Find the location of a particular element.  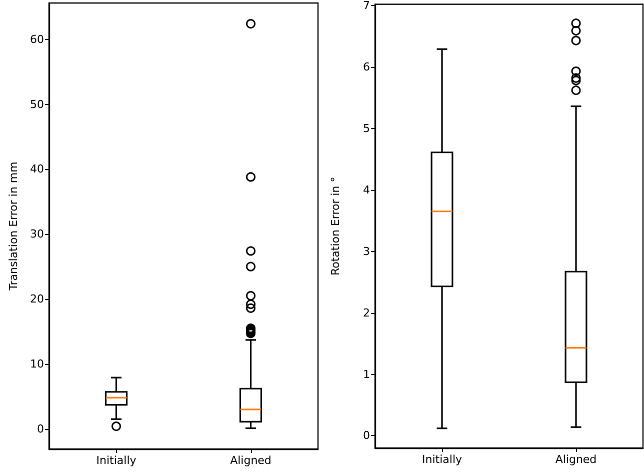

y-tick-label: 4 is located at coordinates (366, 189).